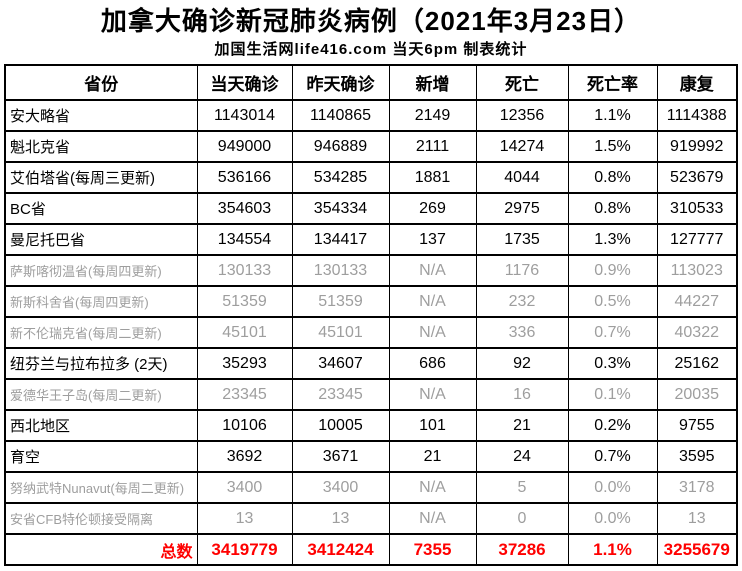 The height and width of the screenshot is (571, 742). What do you see at coordinates (340, 115) in the screenshot?
I see `cell-yesterday: 1140865` at bounding box center [340, 115].